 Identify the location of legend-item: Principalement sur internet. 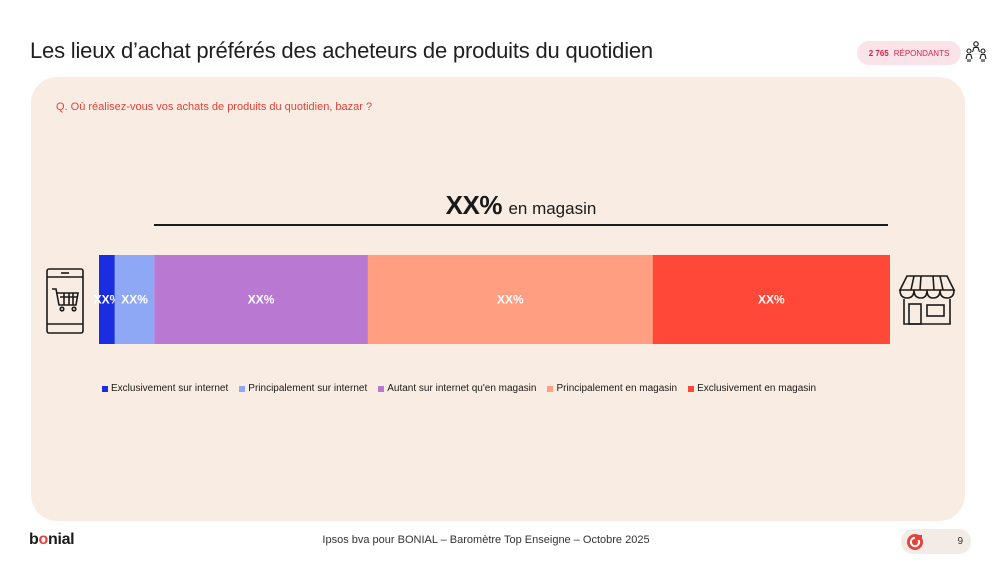
(303, 388).